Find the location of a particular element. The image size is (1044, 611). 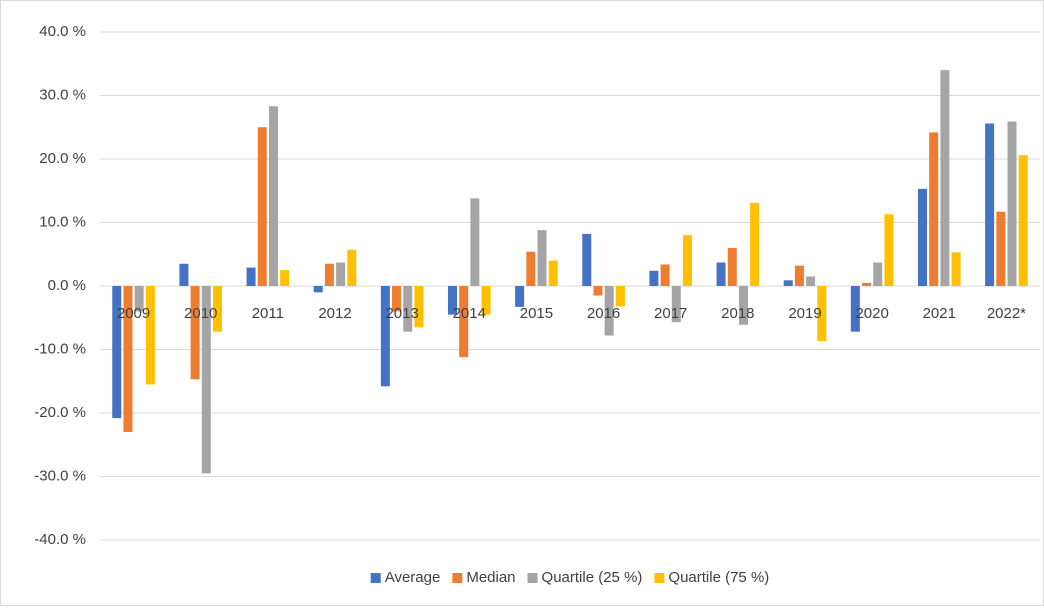

x-tick-label: 2011 is located at coordinates (268, 313).